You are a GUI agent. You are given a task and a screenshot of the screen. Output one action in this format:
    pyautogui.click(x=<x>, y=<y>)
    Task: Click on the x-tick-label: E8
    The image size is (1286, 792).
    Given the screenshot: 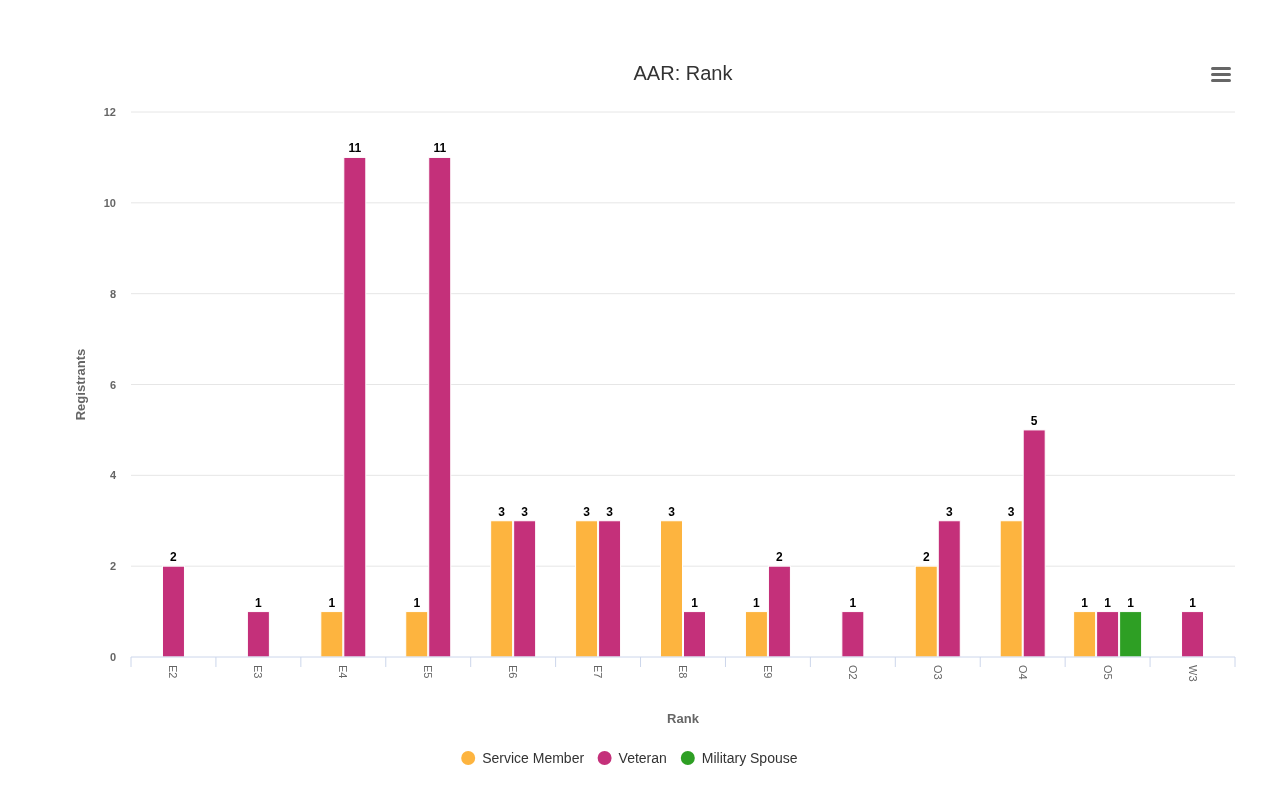 What is the action you would take?
    pyautogui.click(x=683, y=672)
    